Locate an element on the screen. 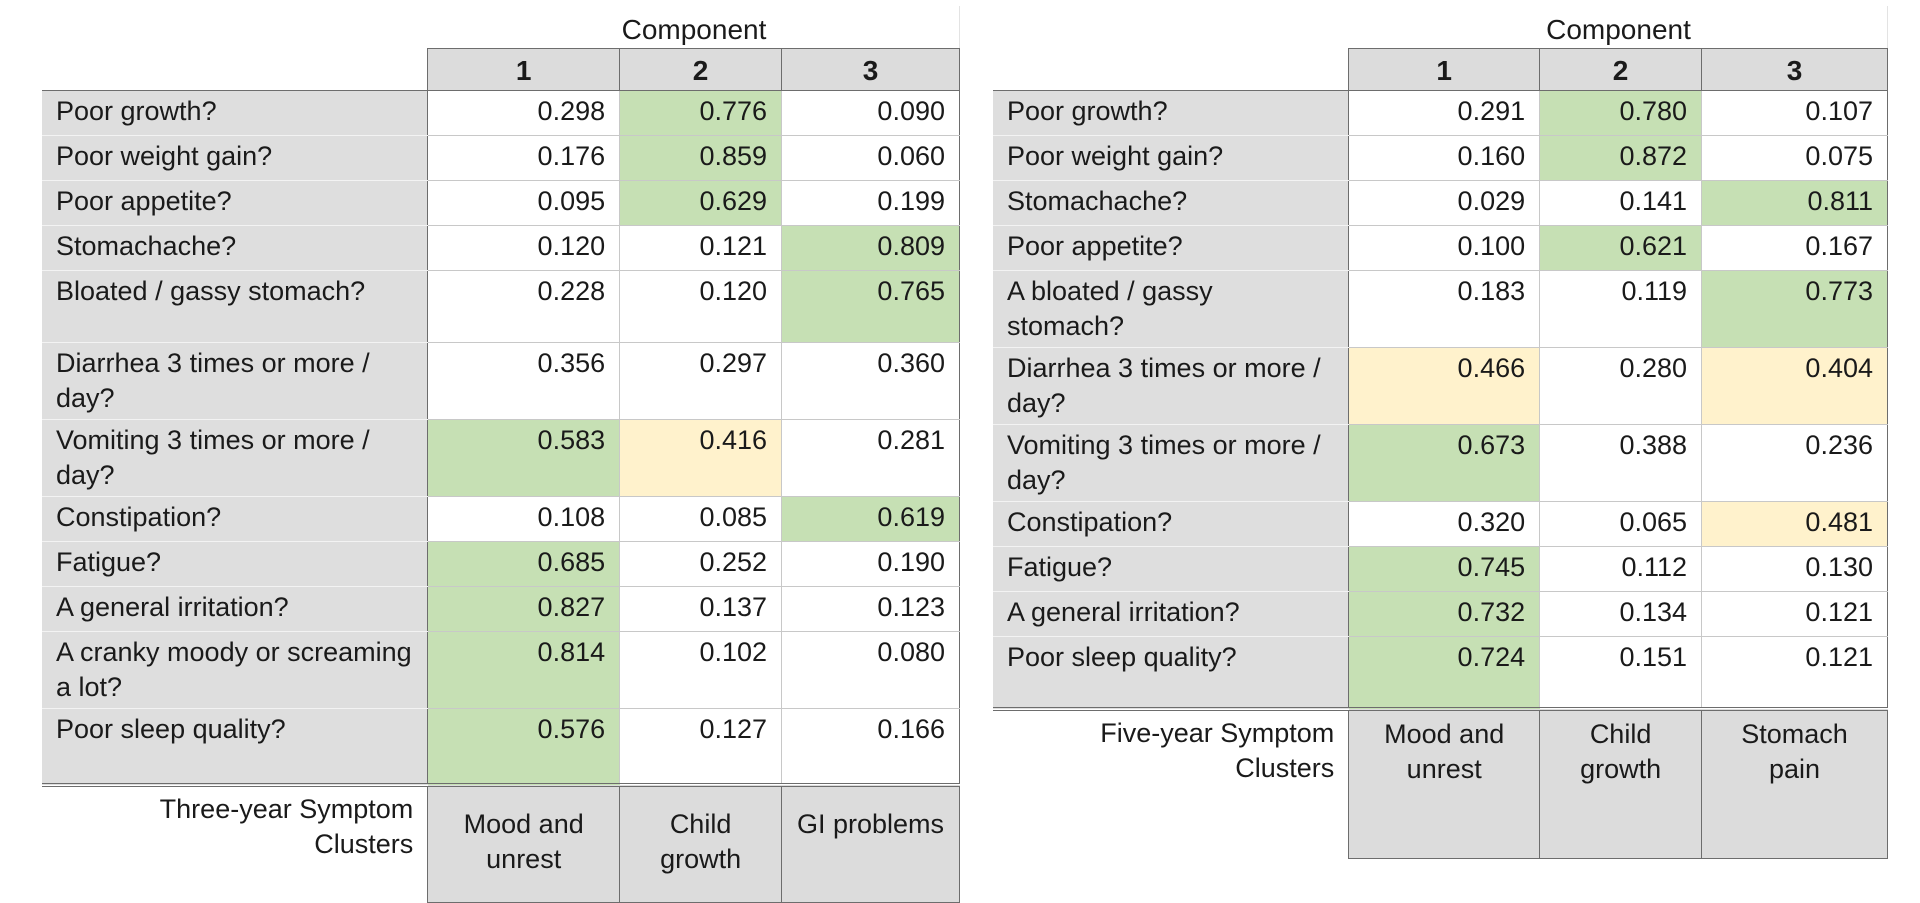 Image resolution: width=1920 pixels, height=903 pixels. loading-cell: 0.619 is located at coordinates (870, 519).